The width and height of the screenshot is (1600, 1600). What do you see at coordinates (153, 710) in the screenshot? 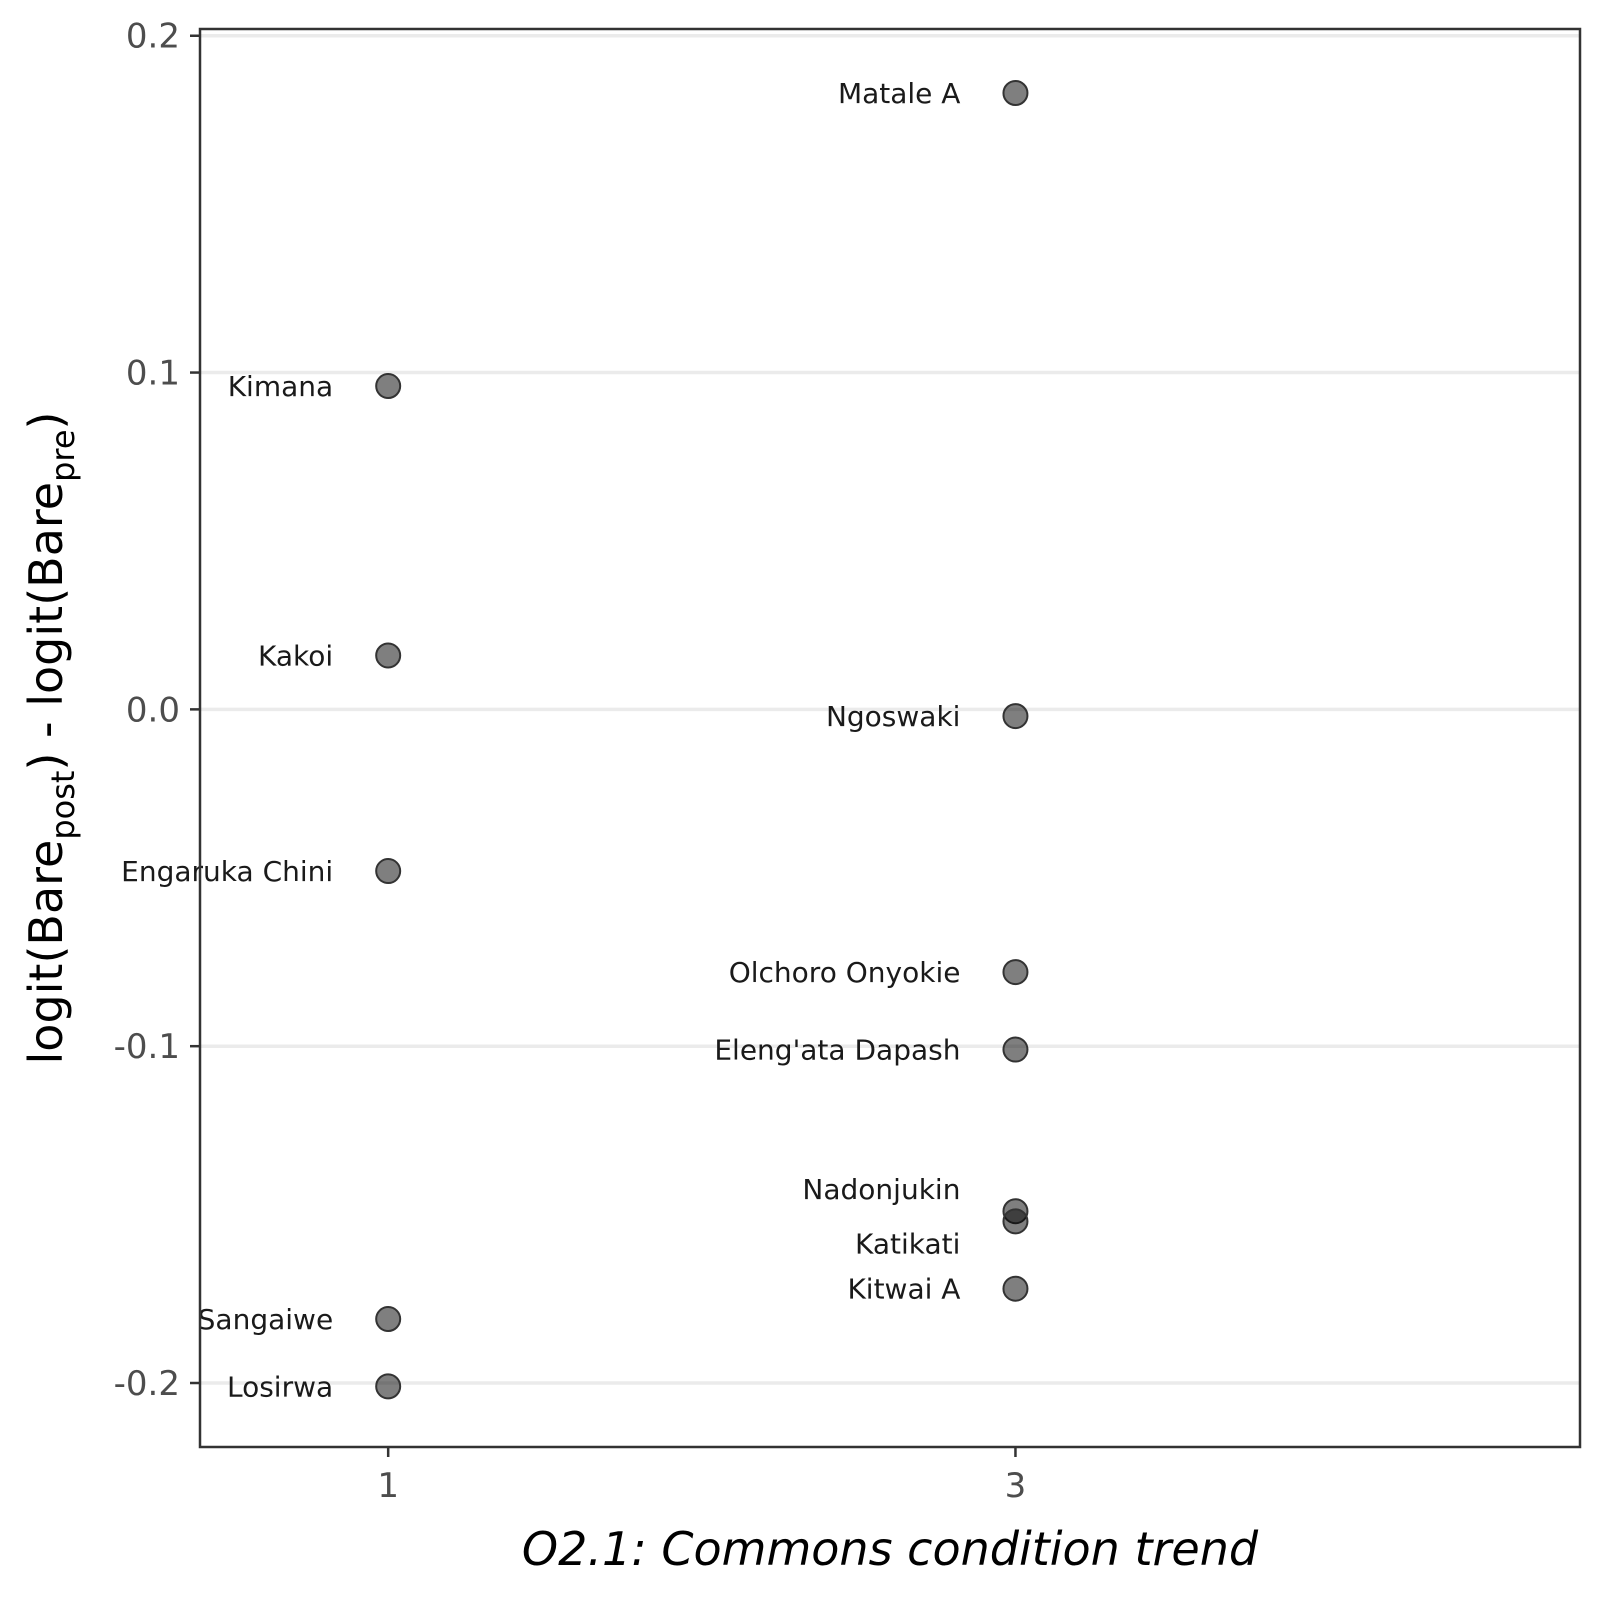
I see `y-tick-label: 0.0` at bounding box center [153, 710].